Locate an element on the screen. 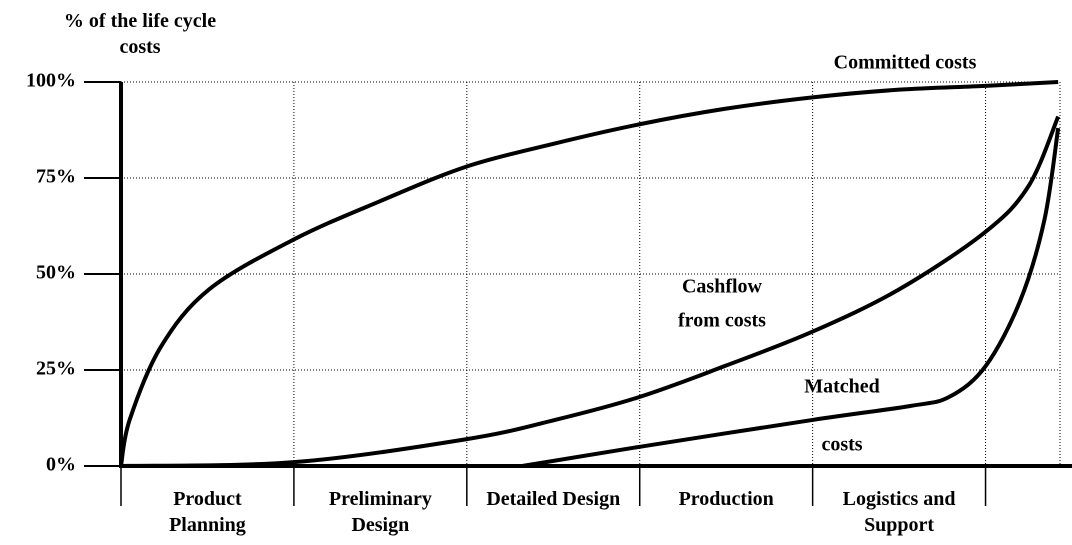 The height and width of the screenshot is (545, 1072). y-tick-label: 25% is located at coordinates (56, 369).